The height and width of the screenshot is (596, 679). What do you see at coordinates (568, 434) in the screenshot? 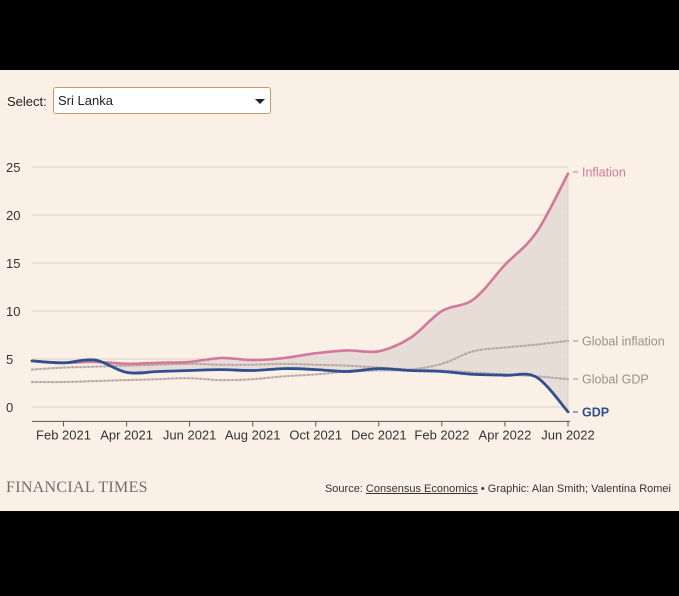
I see `x-tick-label: Jun 2022` at bounding box center [568, 434].